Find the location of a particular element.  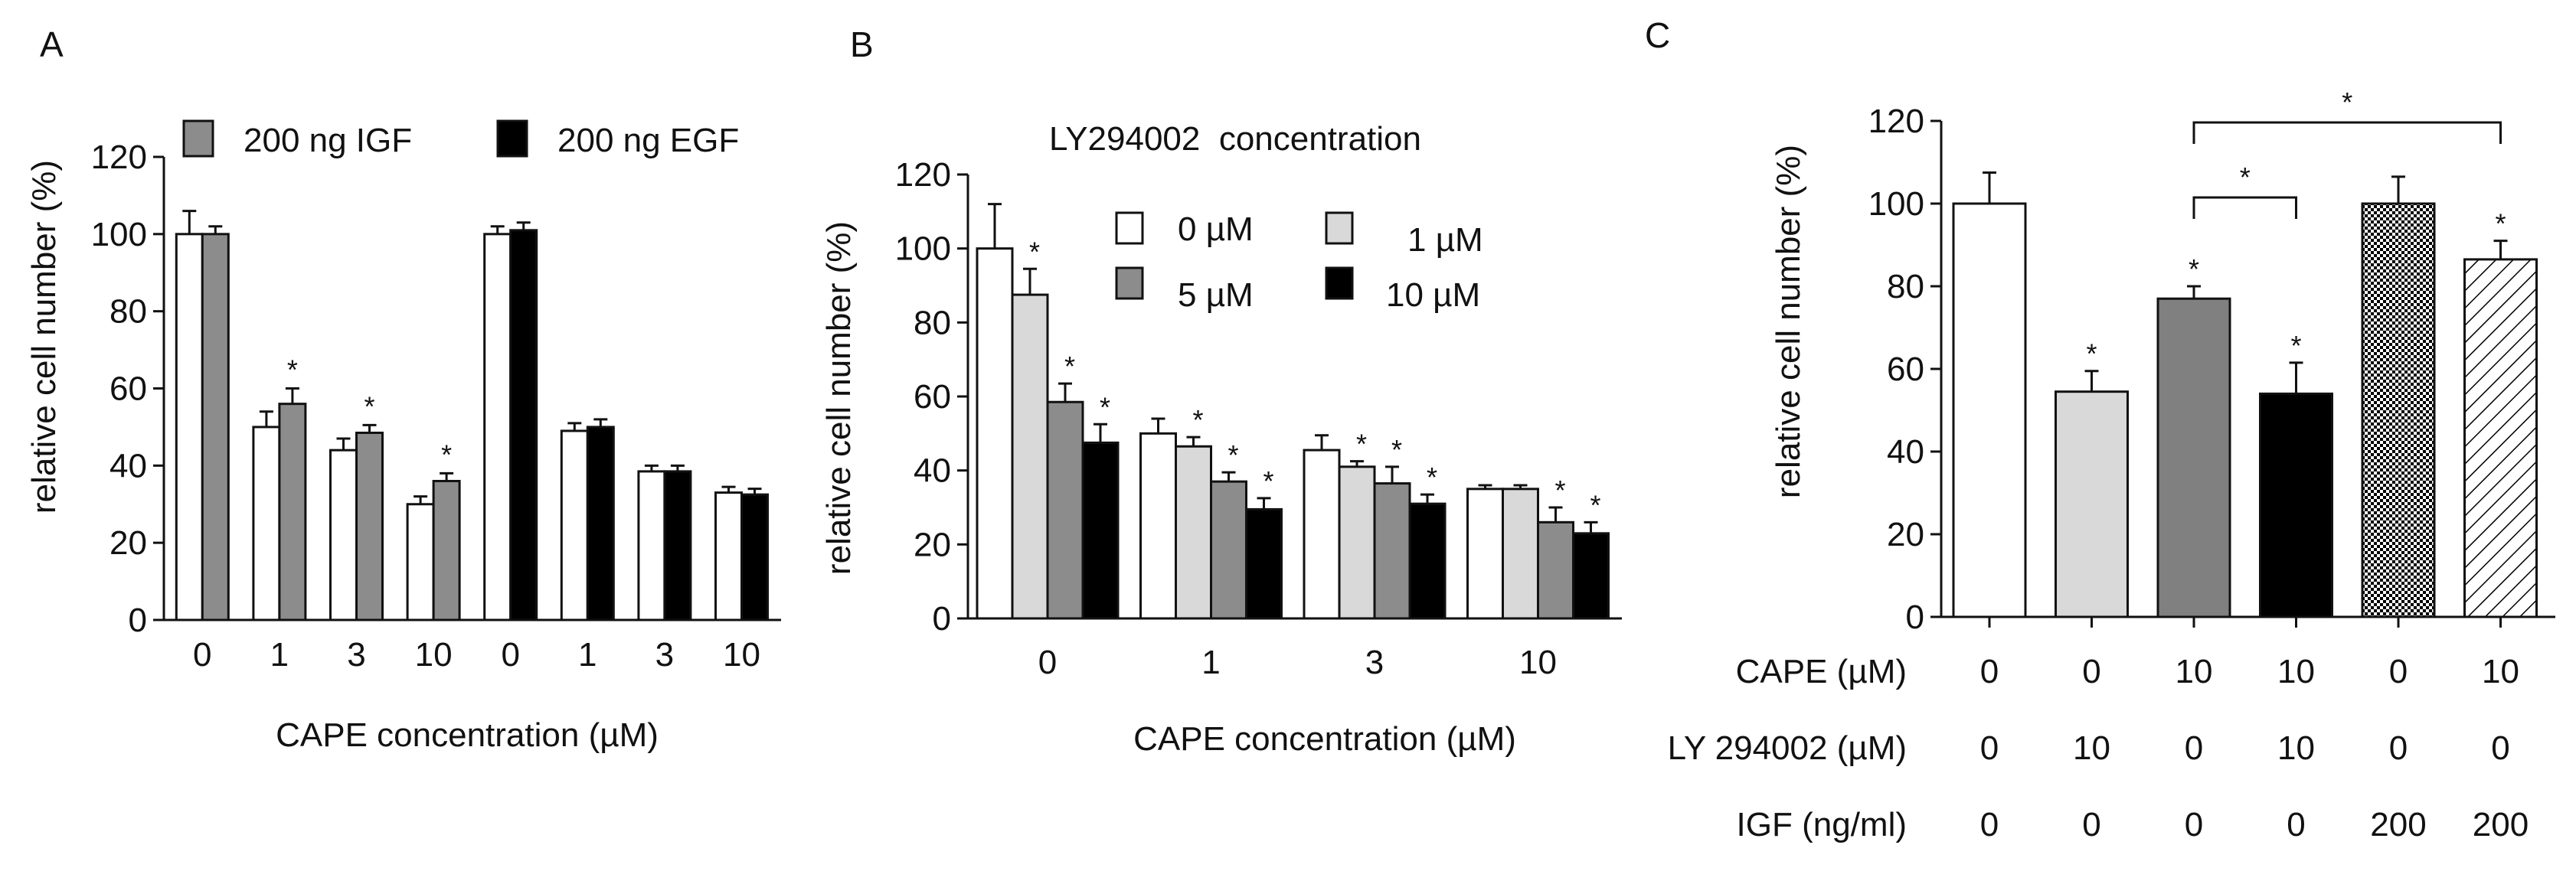

panel-b-legend: 0 µM 1 µM 5 µM 10 µM is located at coordinates (1299, 262).